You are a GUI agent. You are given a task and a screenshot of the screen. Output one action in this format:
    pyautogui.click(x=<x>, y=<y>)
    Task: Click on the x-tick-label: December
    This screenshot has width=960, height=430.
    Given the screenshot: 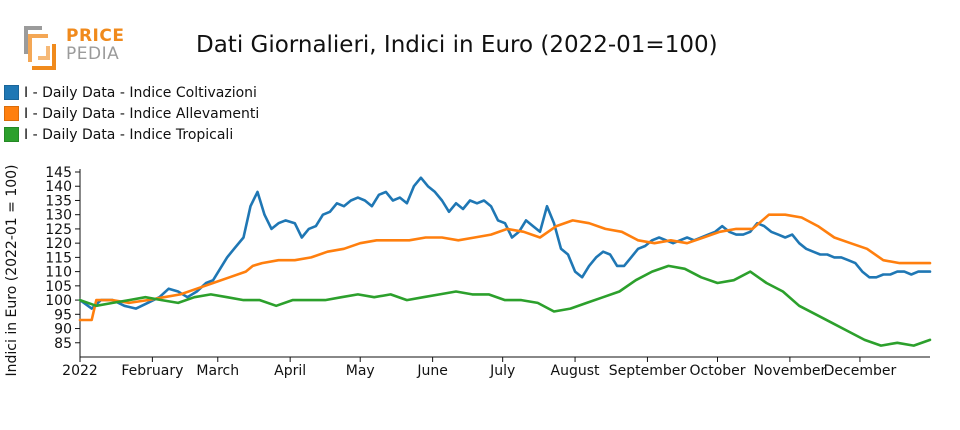 What is the action you would take?
    pyautogui.click(x=860, y=371)
    